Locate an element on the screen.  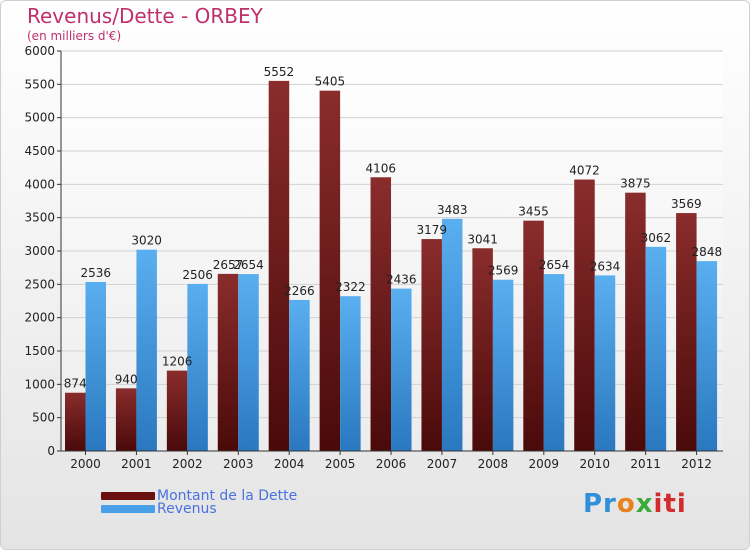
data-label-dette: 5552 is located at coordinates (279, 72).